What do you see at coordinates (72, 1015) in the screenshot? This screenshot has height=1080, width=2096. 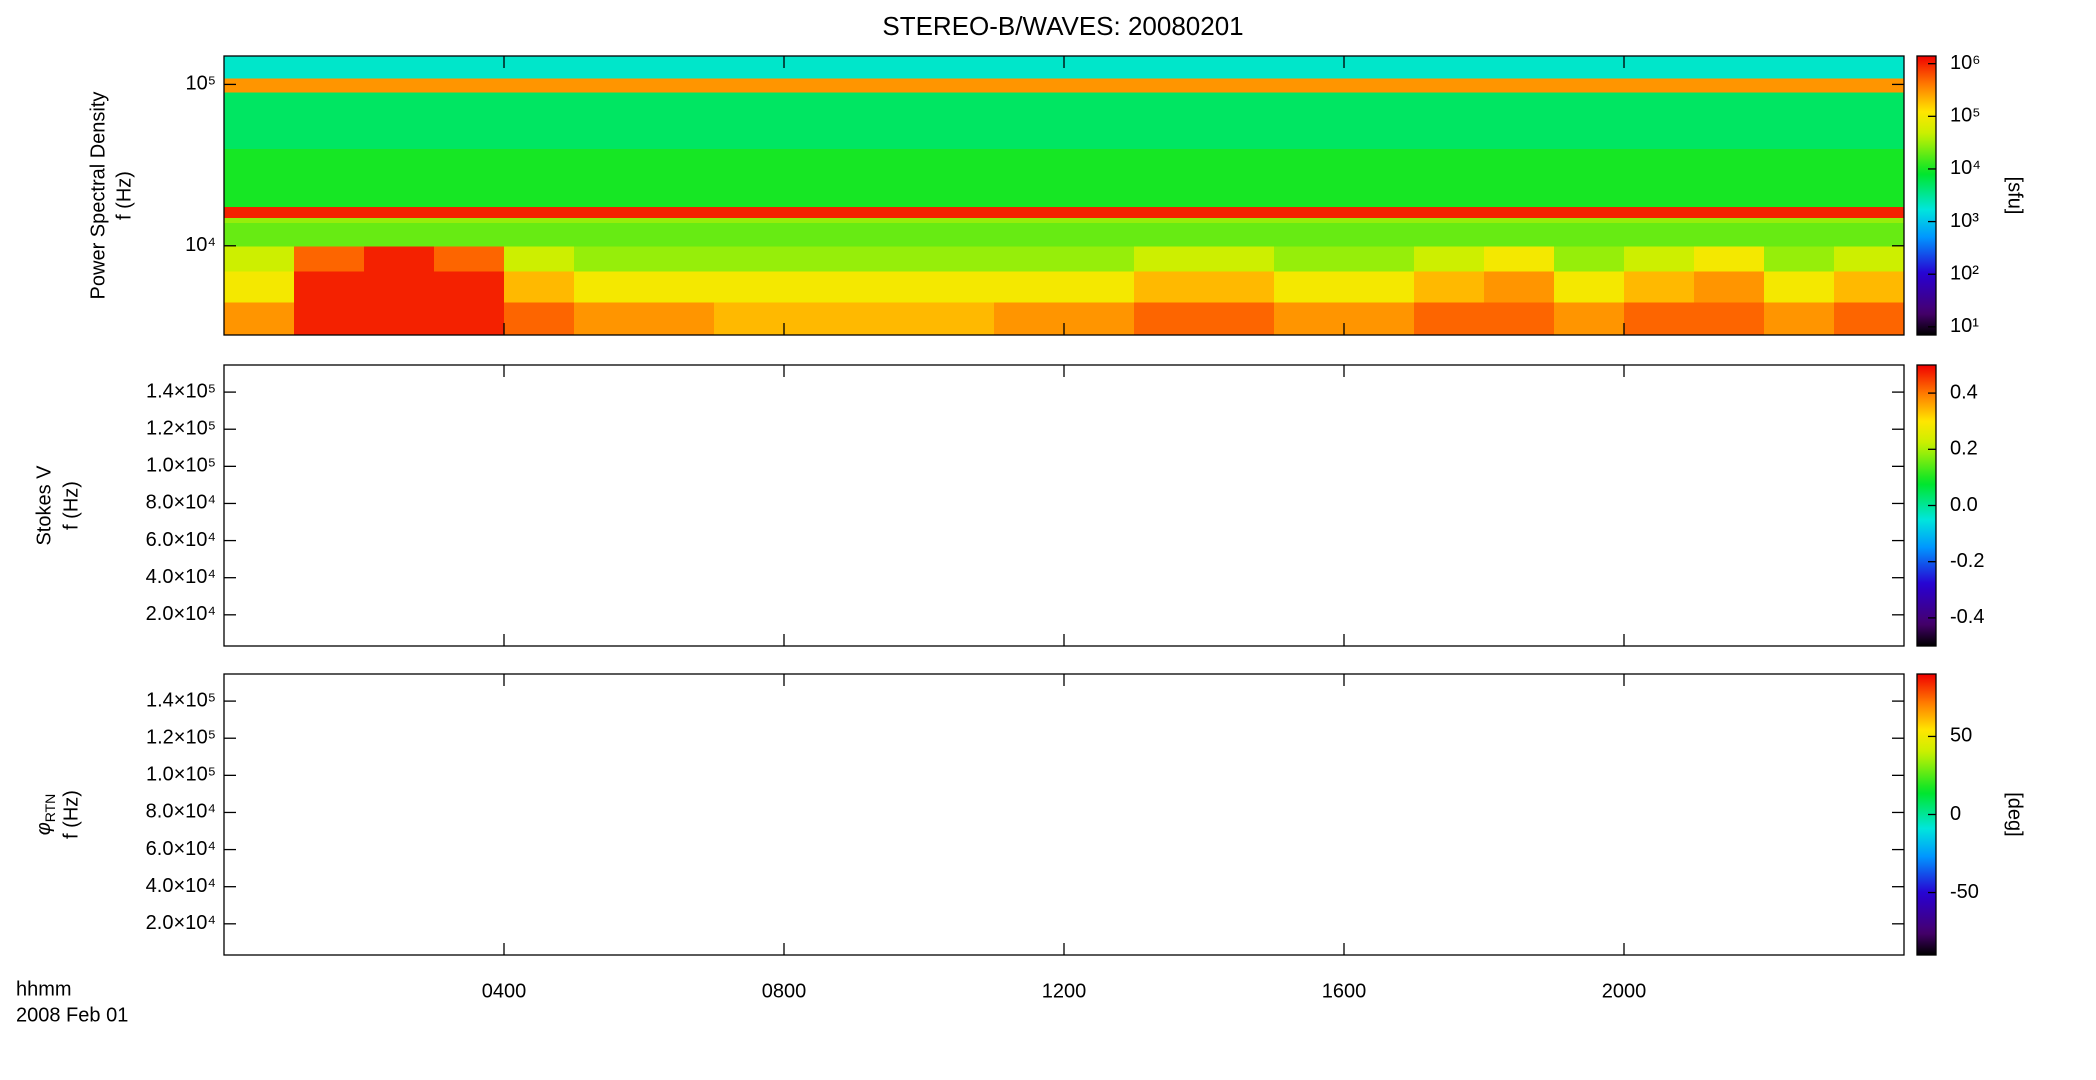 I see `date-label: 2008 Feb 01` at bounding box center [72, 1015].